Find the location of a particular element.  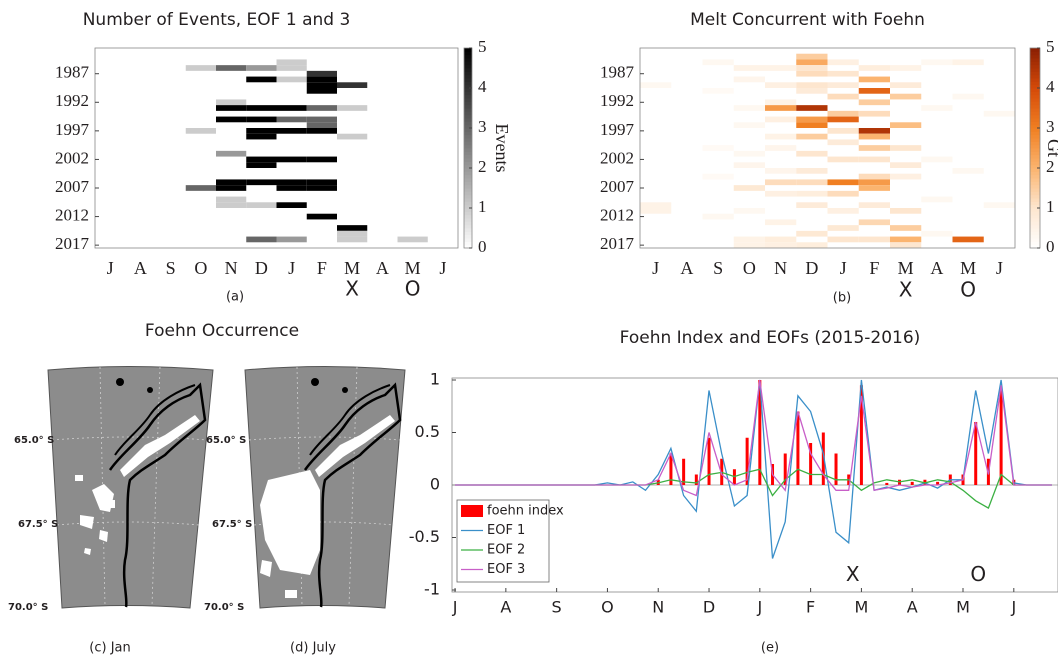

x-tick-label: D is located at coordinates (261, 268).